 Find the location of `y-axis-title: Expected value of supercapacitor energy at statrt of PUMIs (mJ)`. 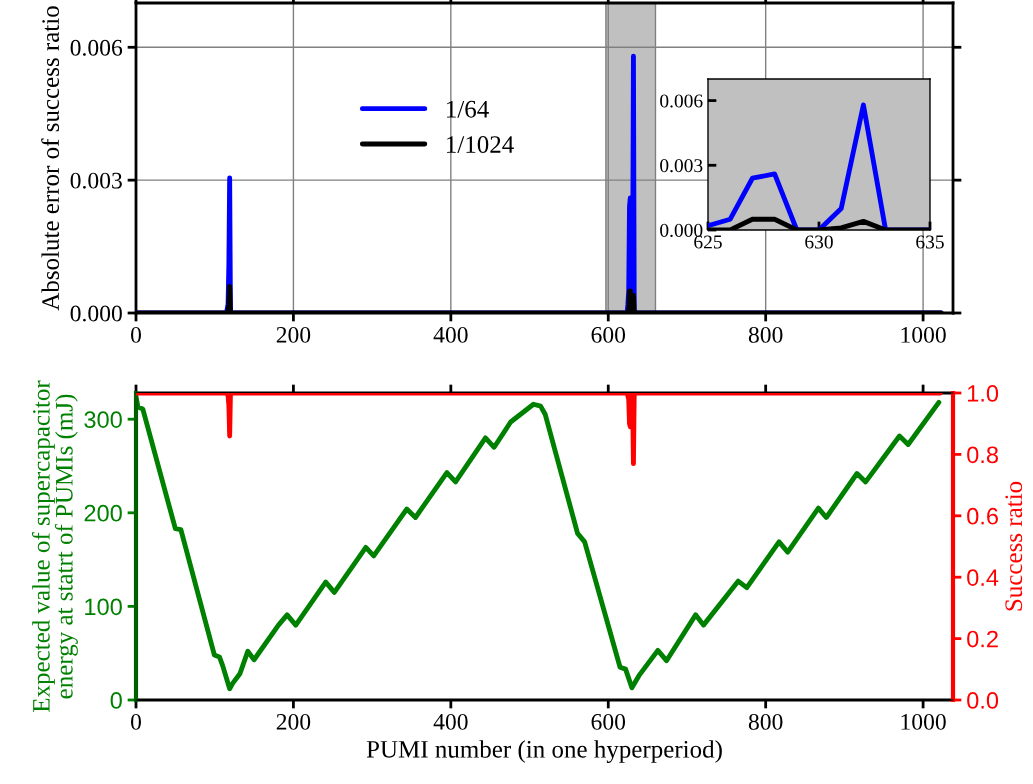

y-axis-title: Expected value of supercapacitor energy at statrt of PUMIs (mJ) is located at coordinates (54, 546).